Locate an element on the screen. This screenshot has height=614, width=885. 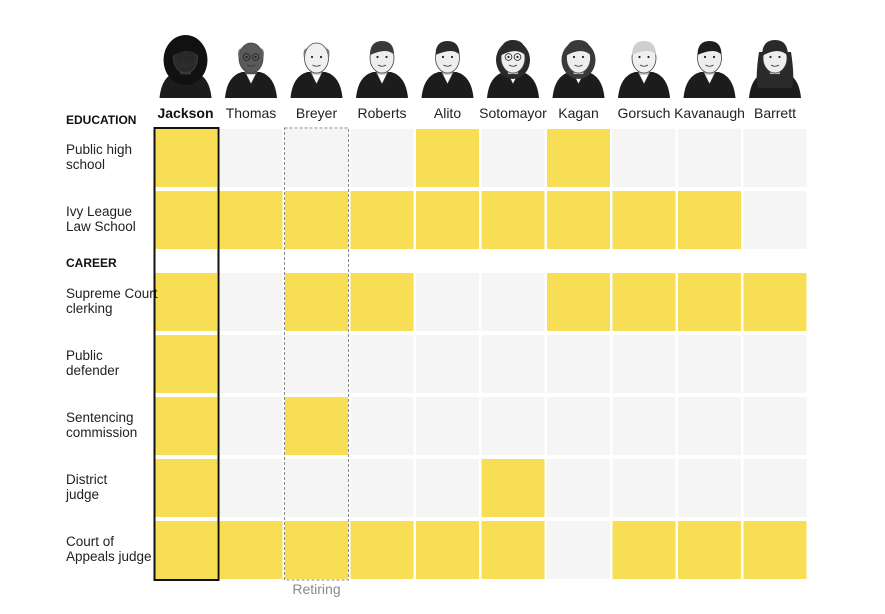
portrait-thomas is located at coordinates (251, 70).